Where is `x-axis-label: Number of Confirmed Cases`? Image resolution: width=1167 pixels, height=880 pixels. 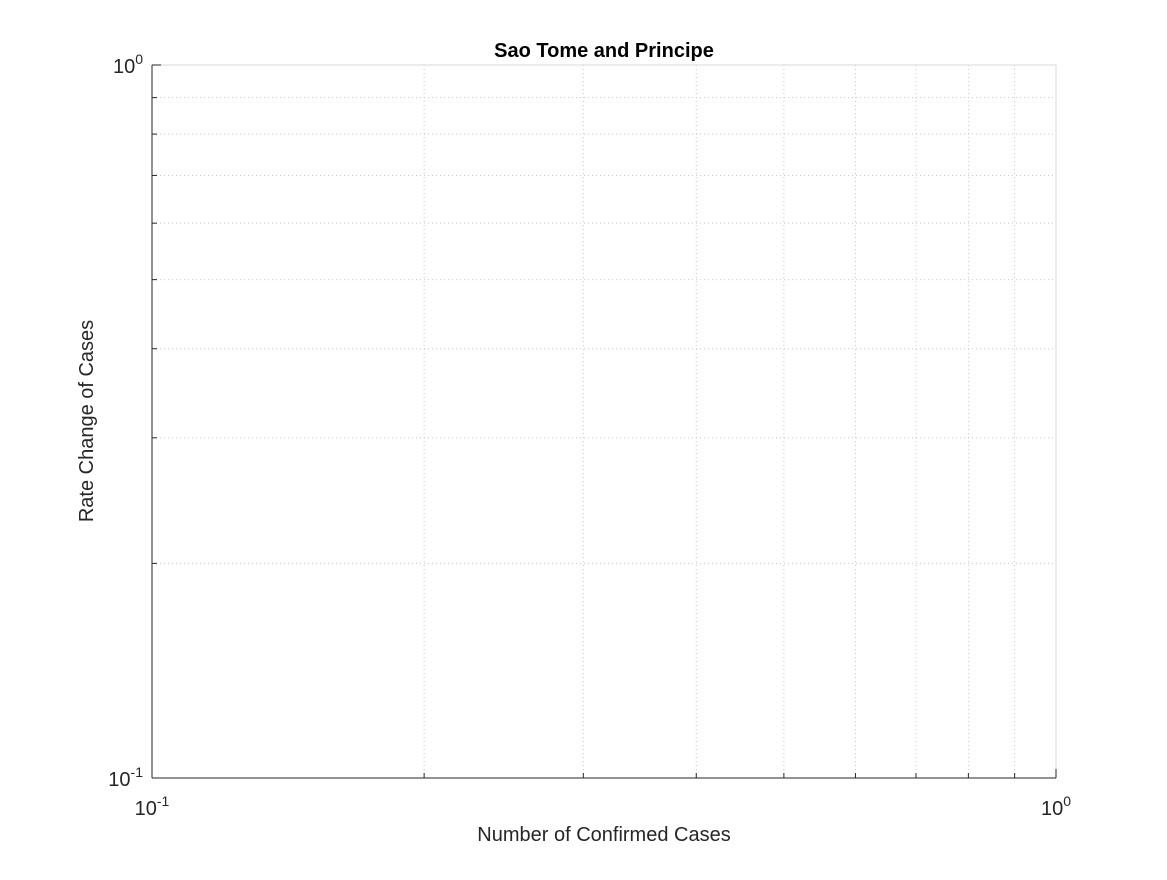 x-axis-label: Number of Confirmed Cases is located at coordinates (603, 835).